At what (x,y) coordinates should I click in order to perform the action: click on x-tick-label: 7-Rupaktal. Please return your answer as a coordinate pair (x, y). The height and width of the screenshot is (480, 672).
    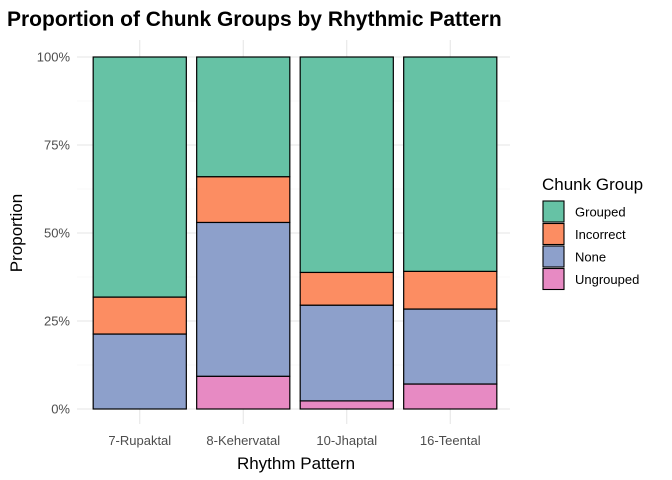
    Looking at the image, I should click on (139, 440).